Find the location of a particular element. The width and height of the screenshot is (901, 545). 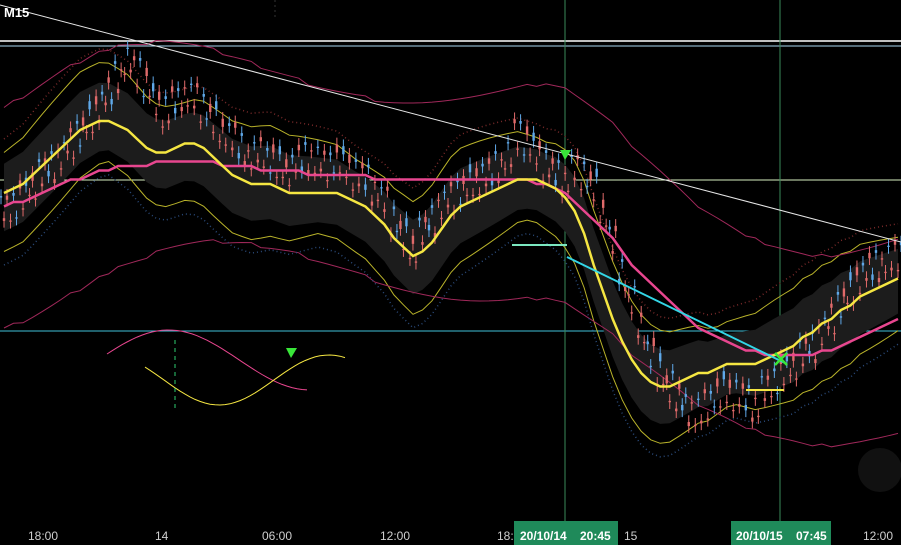

cyan-trendline is located at coordinates (676, 310).